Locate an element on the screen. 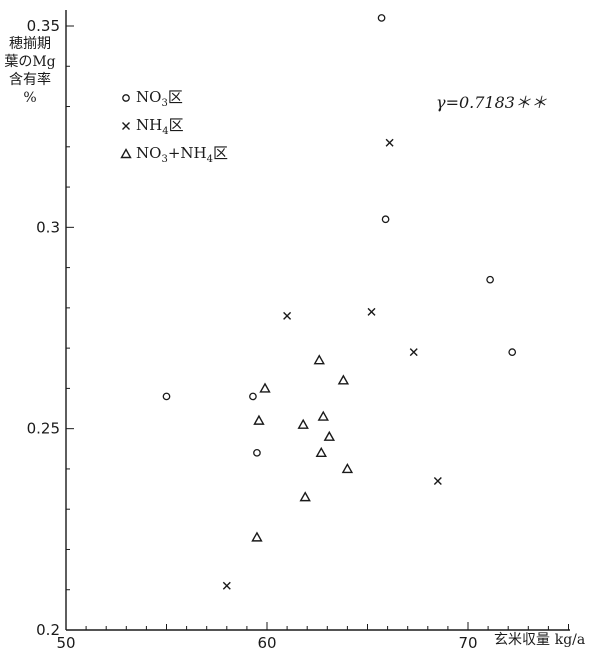 Image resolution: width=594 pixels, height=650 pixels. x-axis-label: 玄米収量 is located at coordinates (522, 639).